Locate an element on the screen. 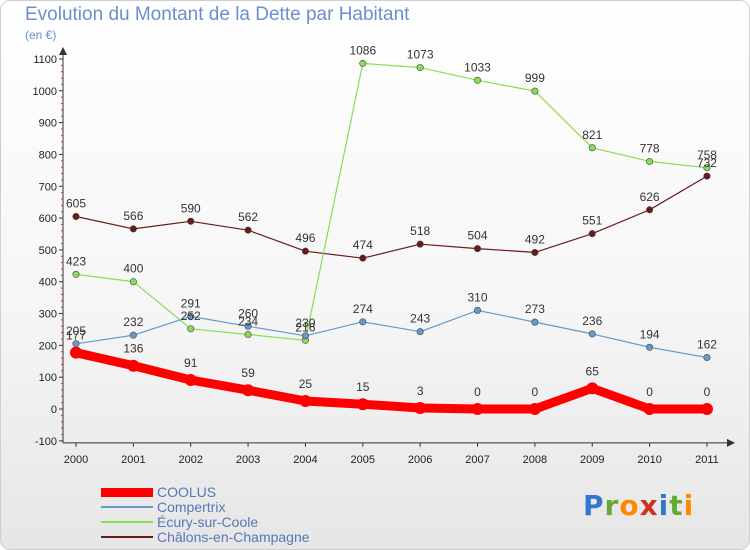 This screenshot has width=750, height=550. y-tick-label: 500 is located at coordinates (48, 251).